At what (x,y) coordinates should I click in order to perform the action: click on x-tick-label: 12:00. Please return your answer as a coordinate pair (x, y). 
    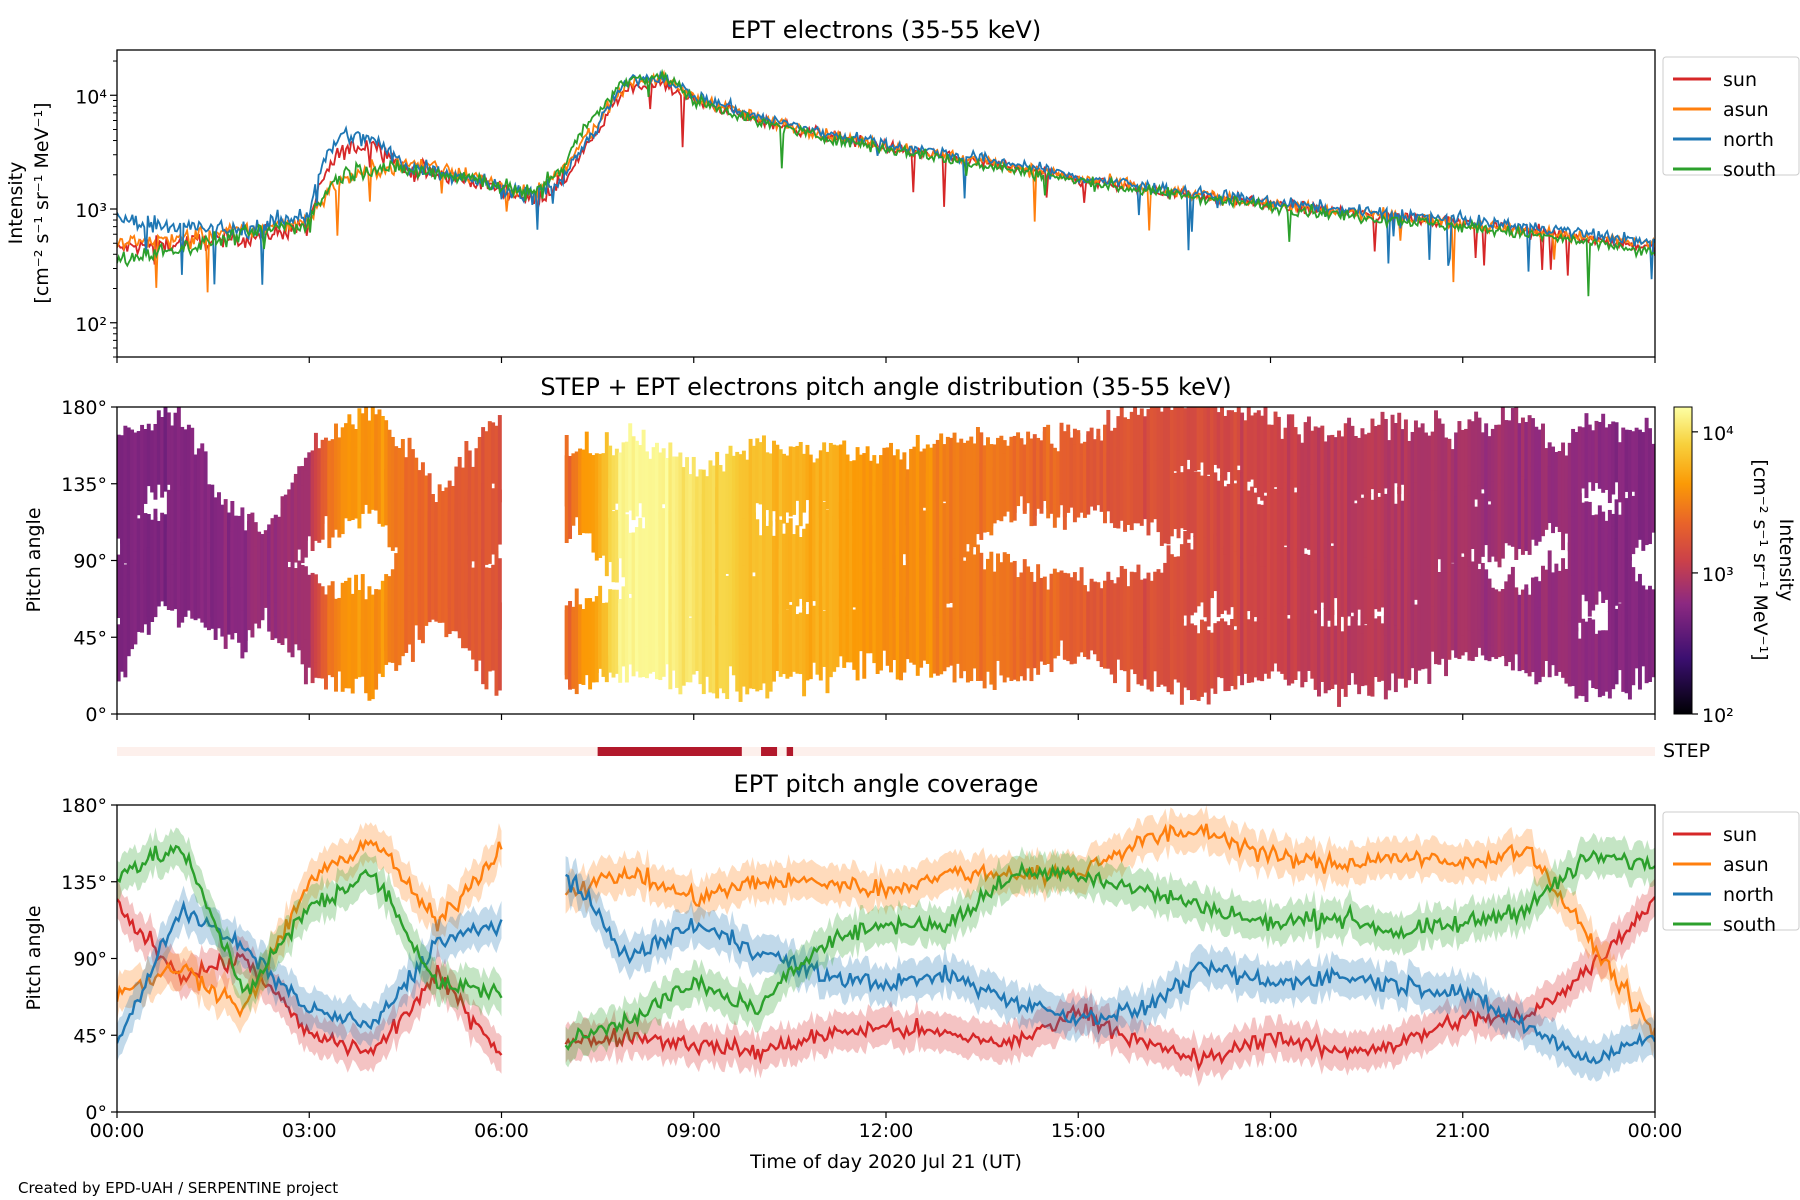
    Looking at the image, I should click on (886, 1131).